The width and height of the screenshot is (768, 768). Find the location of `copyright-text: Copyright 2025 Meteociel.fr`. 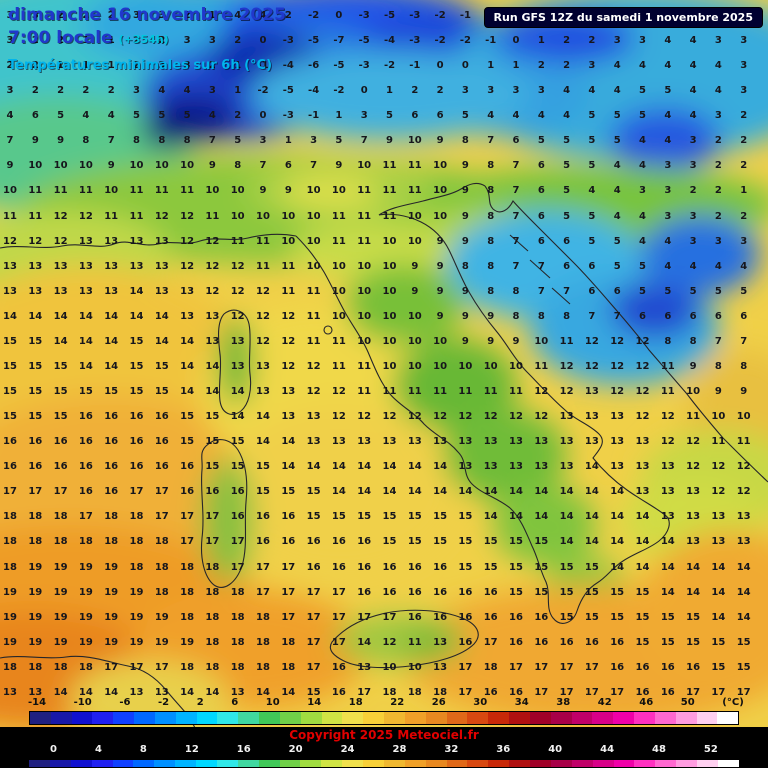

copyright-text: Copyright 2025 Meteociel.fr is located at coordinates (384, 735).